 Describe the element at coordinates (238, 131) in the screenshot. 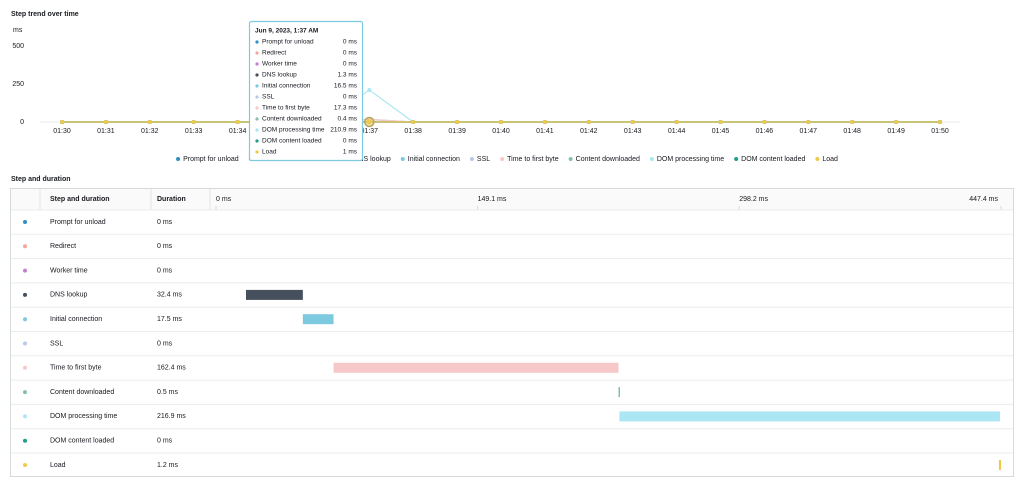

I see `x-tick-label: 01:34` at that location.